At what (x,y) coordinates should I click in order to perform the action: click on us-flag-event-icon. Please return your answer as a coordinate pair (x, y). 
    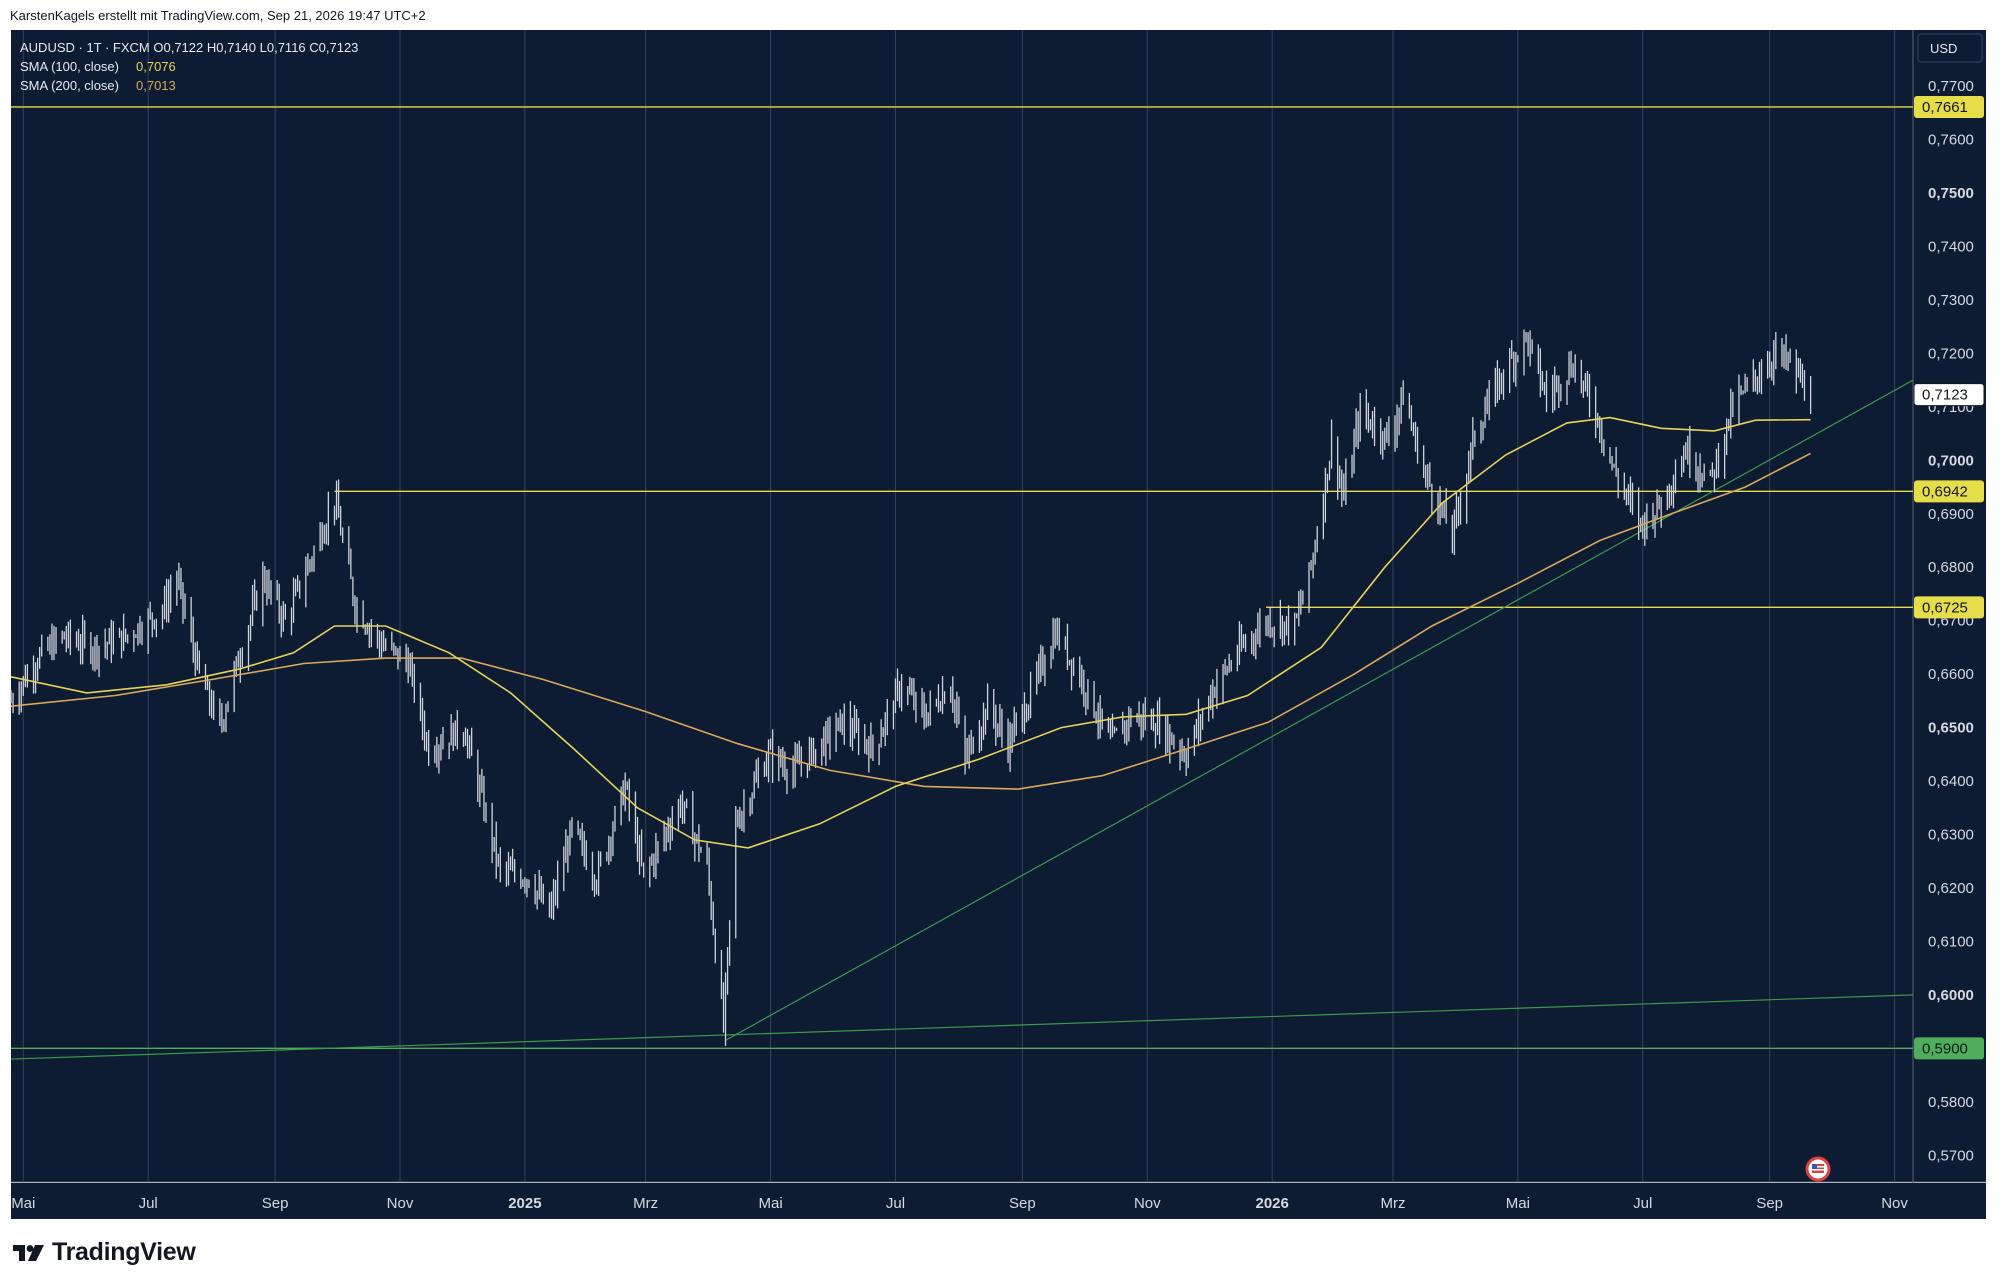
    Looking at the image, I should click on (1818, 1169).